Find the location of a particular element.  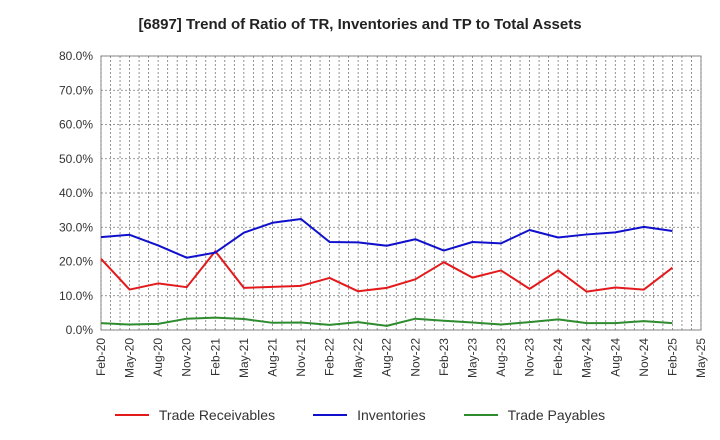

x-tick-label: Feb-20 is located at coordinates (101, 357).